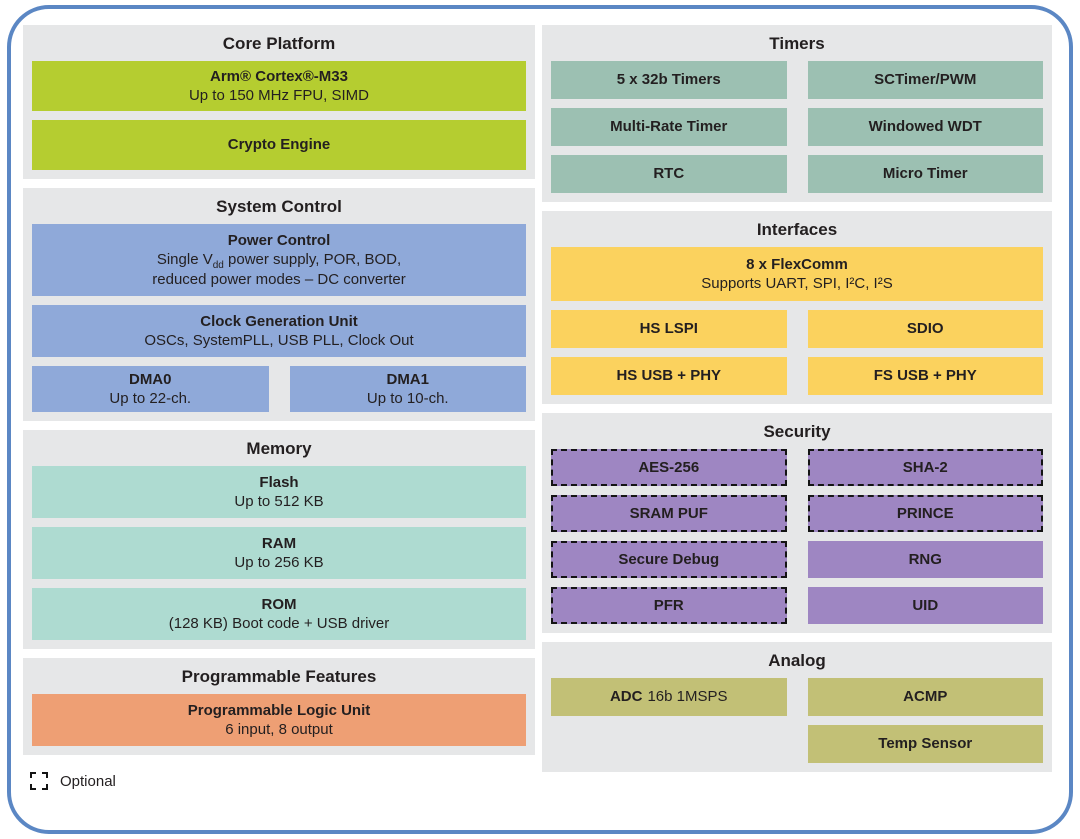 Image resolution: width=1080 pixels, height=839 pixels. I want to click on block-ram: RAM Up to 256 KB, so click(279, 553).